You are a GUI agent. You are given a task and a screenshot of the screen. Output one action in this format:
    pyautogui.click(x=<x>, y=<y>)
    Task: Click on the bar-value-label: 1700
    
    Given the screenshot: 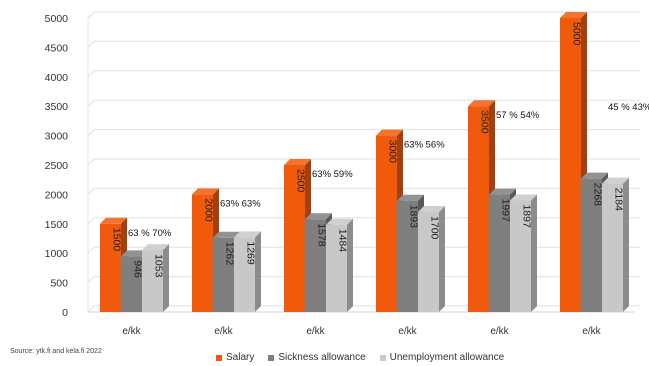 What is the action you would take?
    pyautogui.click(x=435, y=228)
    